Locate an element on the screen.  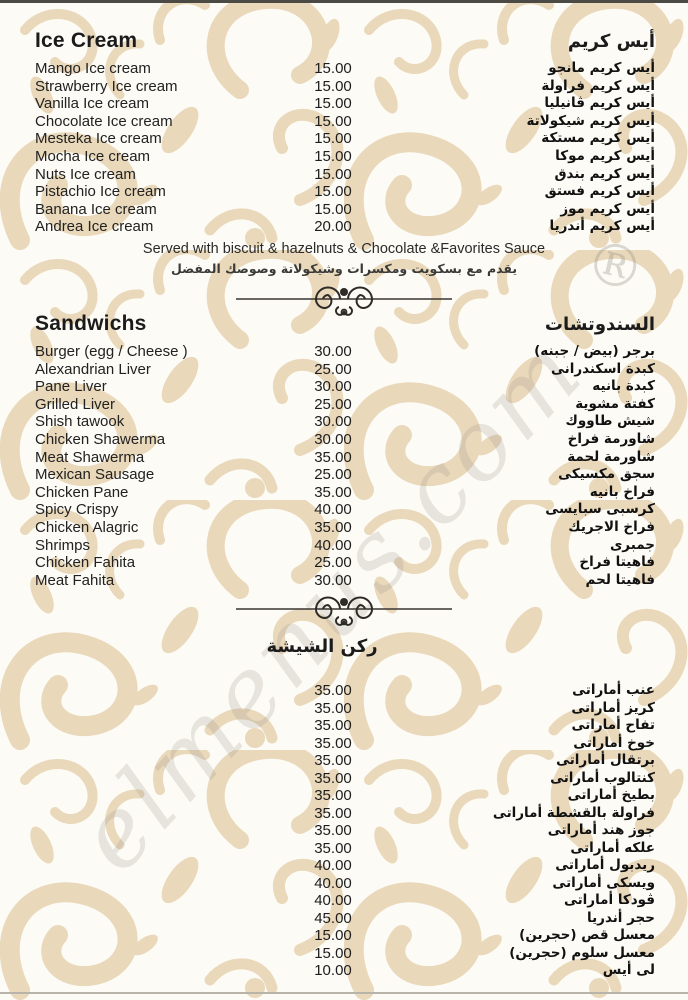
menu-item-row: 35.00 خوخ أماراتى is located at coordinates (344, 744).